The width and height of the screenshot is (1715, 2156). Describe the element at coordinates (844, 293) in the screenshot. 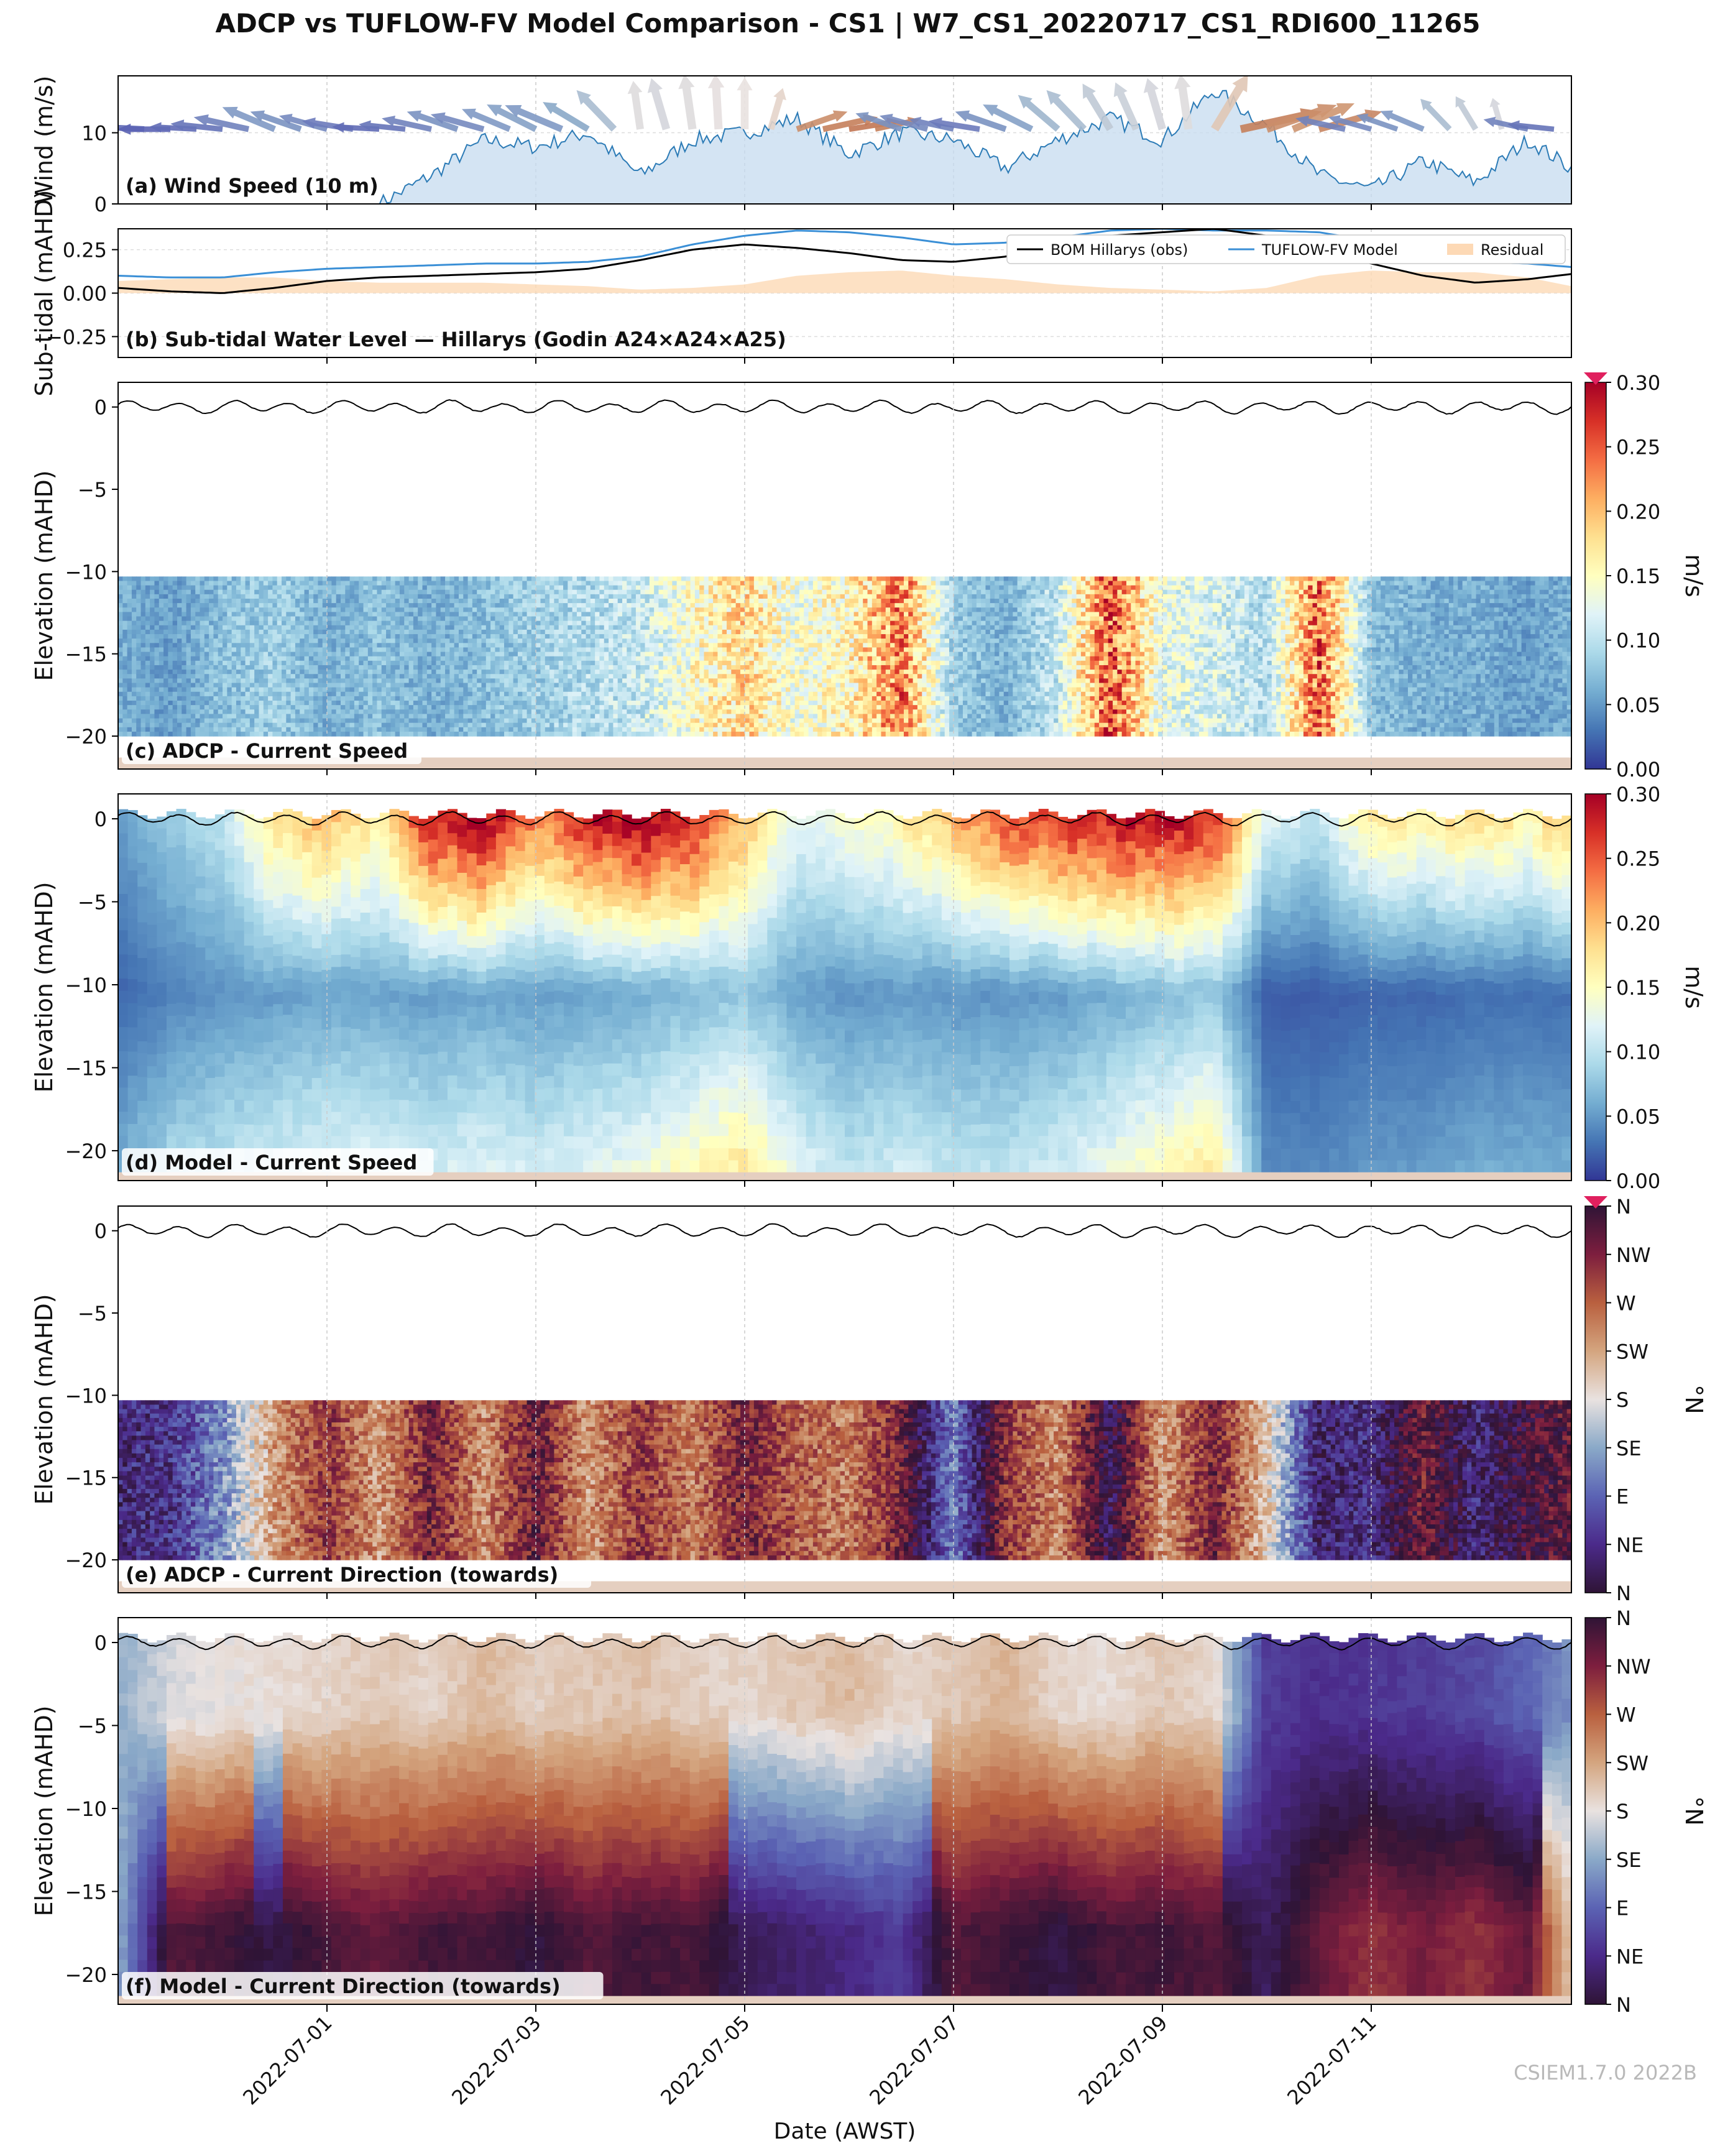

I see `axes-frame` at that location.